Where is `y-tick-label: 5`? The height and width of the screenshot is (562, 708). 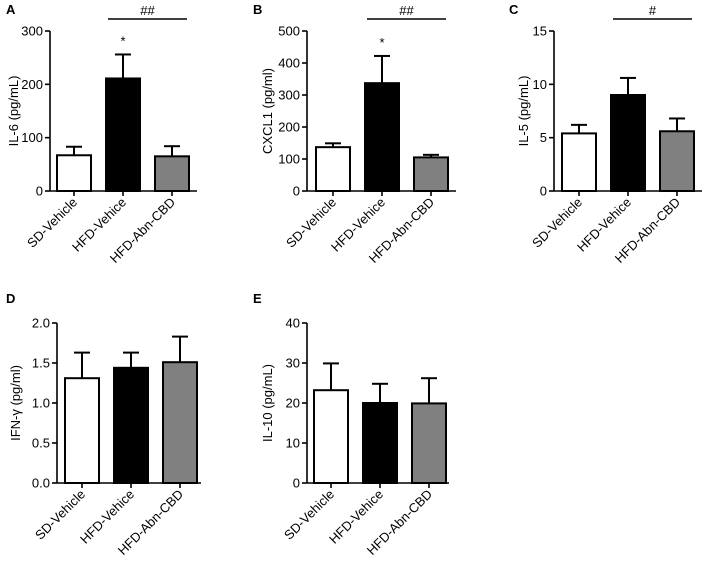
y-tick-label: 5 is located at coordinates (543, 137).